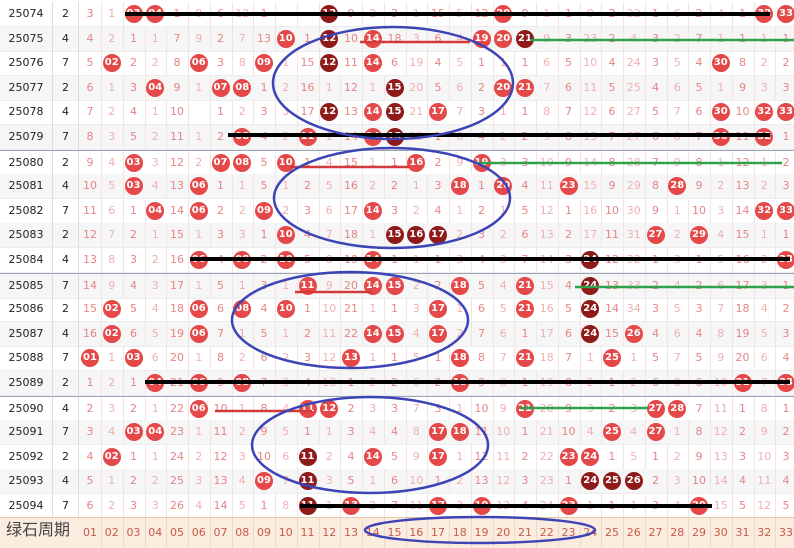 The height and width of the screenshot is (548, 794). I want to click on miss-count-cell: 12, so click(177, 162).